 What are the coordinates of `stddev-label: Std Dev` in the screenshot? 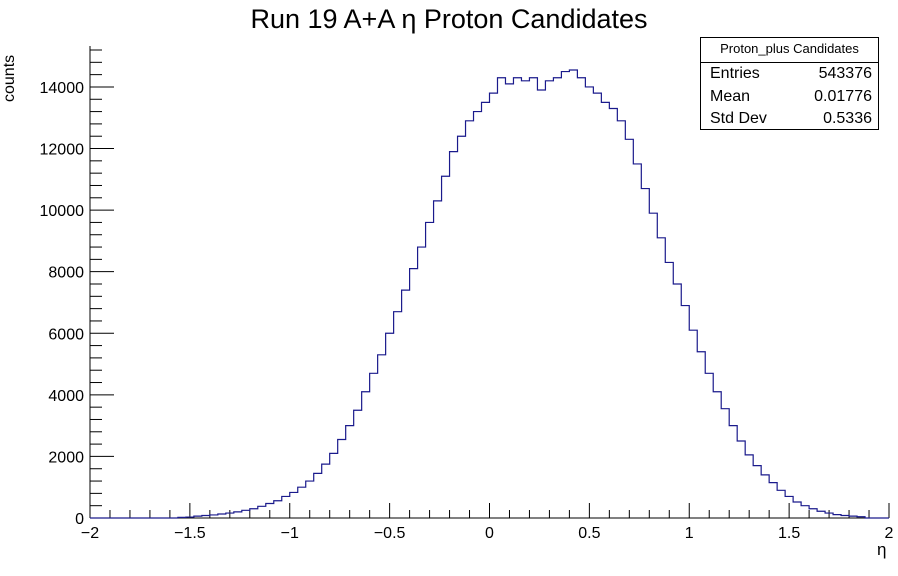 It's located at (738, 119).